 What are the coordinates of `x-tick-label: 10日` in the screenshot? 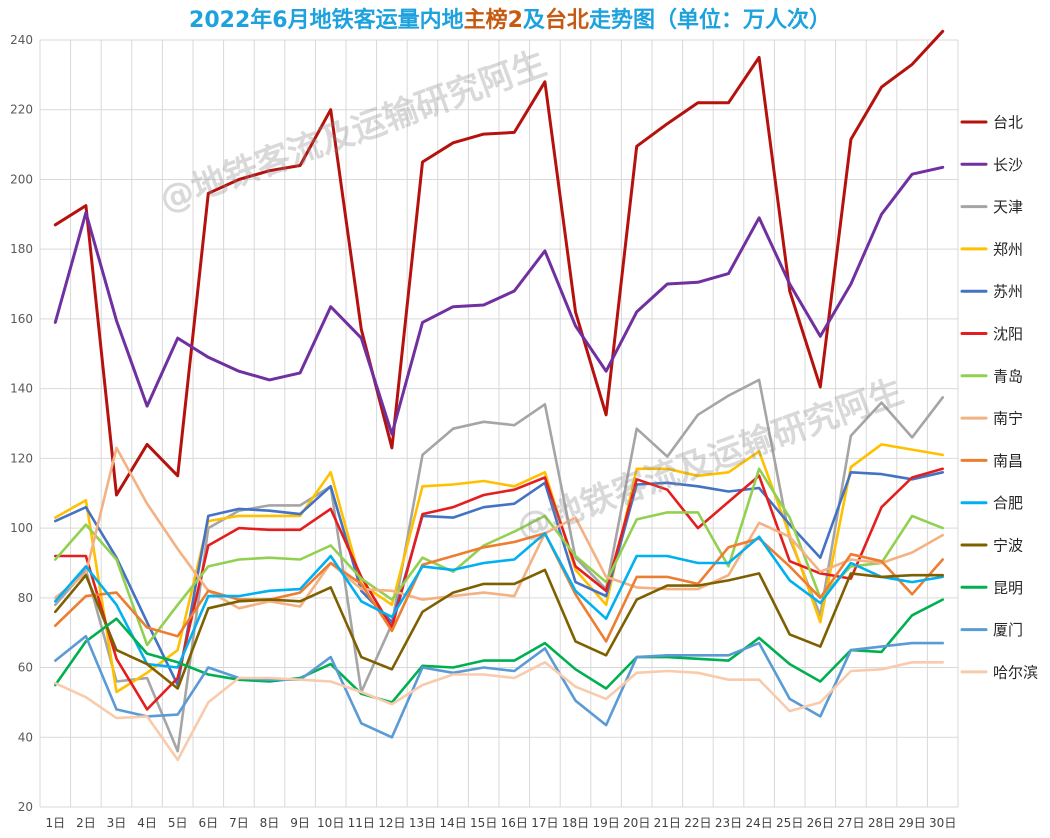 It's located at (330, 823).